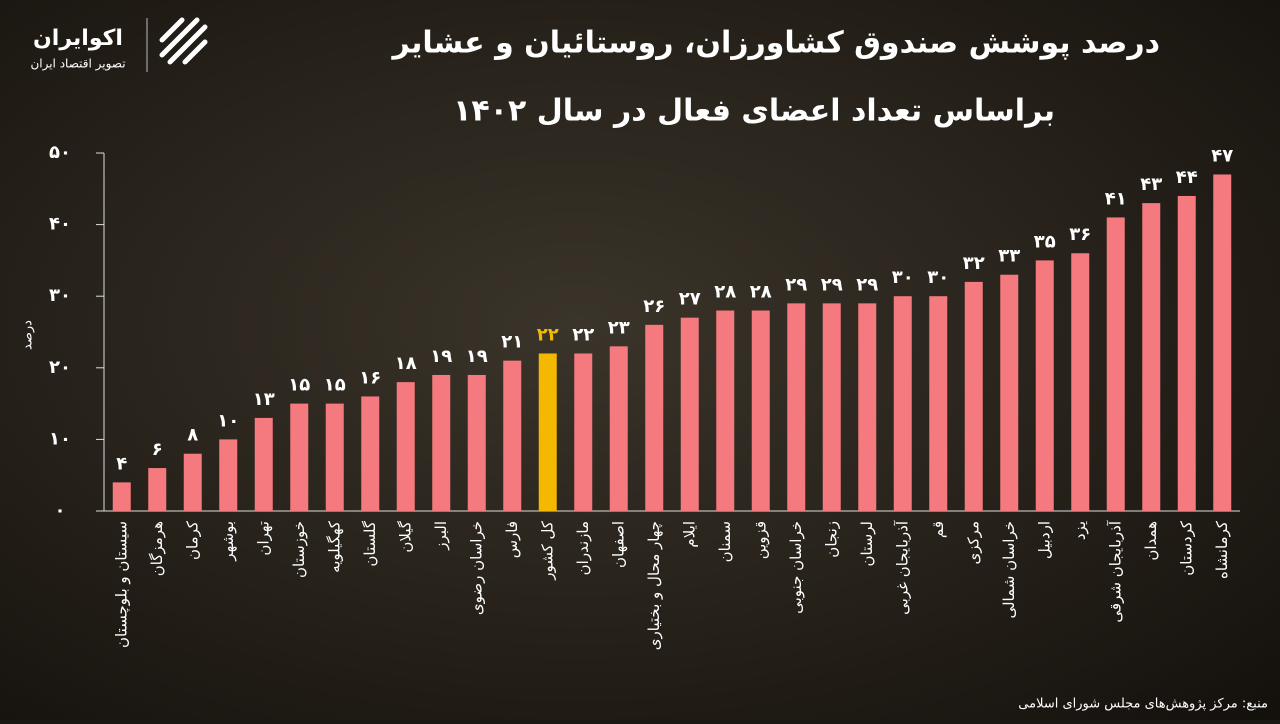  Describe the element at coordinates (512, 342) in the screenshot. I see `value-label: ۲۱` at that location.